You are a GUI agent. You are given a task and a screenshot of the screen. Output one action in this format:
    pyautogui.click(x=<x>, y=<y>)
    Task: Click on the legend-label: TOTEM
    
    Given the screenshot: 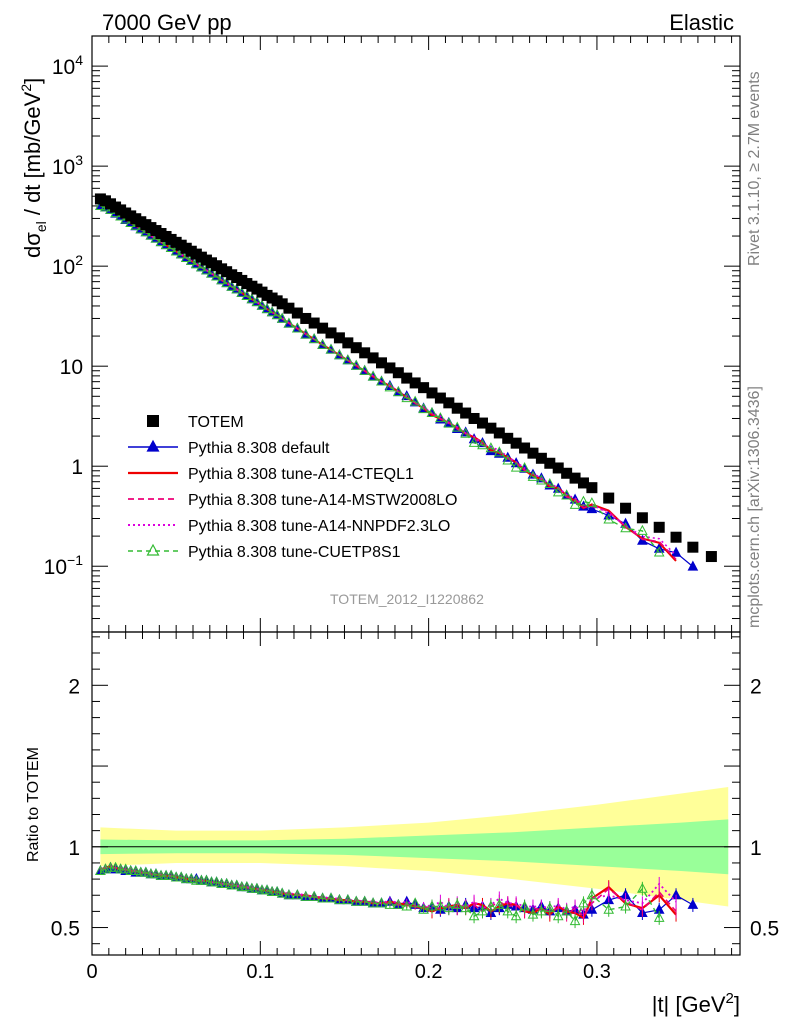 What is the action you would take?
    pyautogui.click(x=216, y=422)
    